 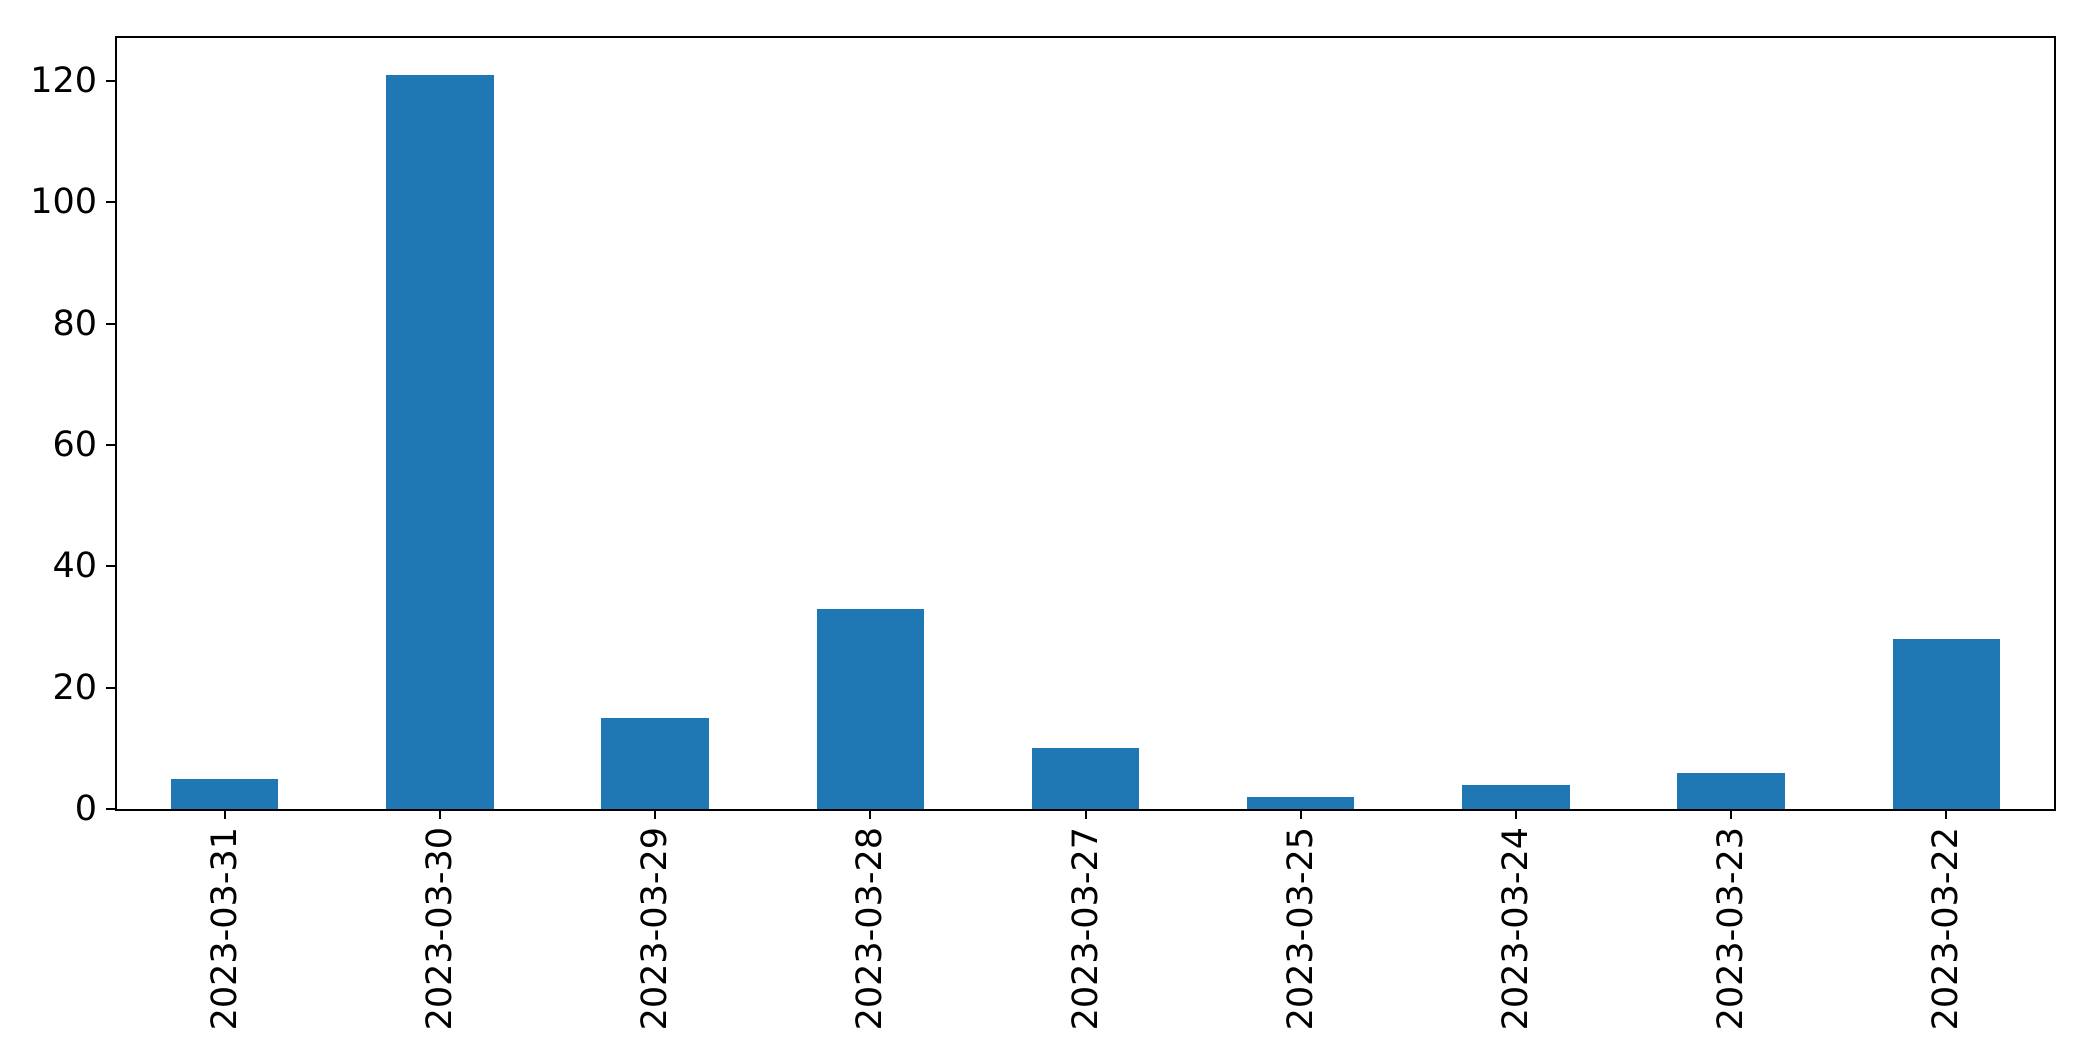 What do you see at coordinates (85, 809) in the screenshot?
I see `y-tick-label-0: 0` at bounding box center [85, 809].